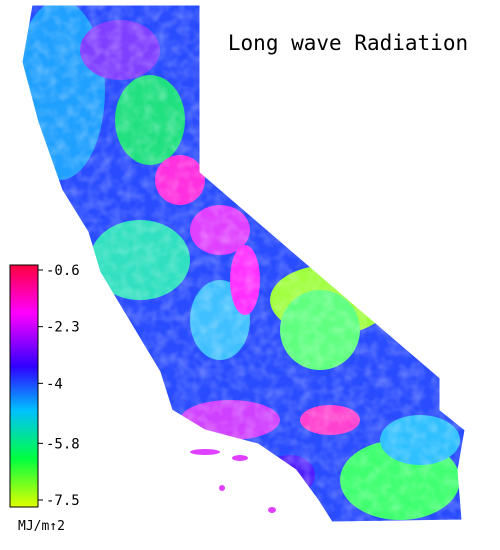  I want to click on colorbar-tick-label: -5.8, so click(63, 444).